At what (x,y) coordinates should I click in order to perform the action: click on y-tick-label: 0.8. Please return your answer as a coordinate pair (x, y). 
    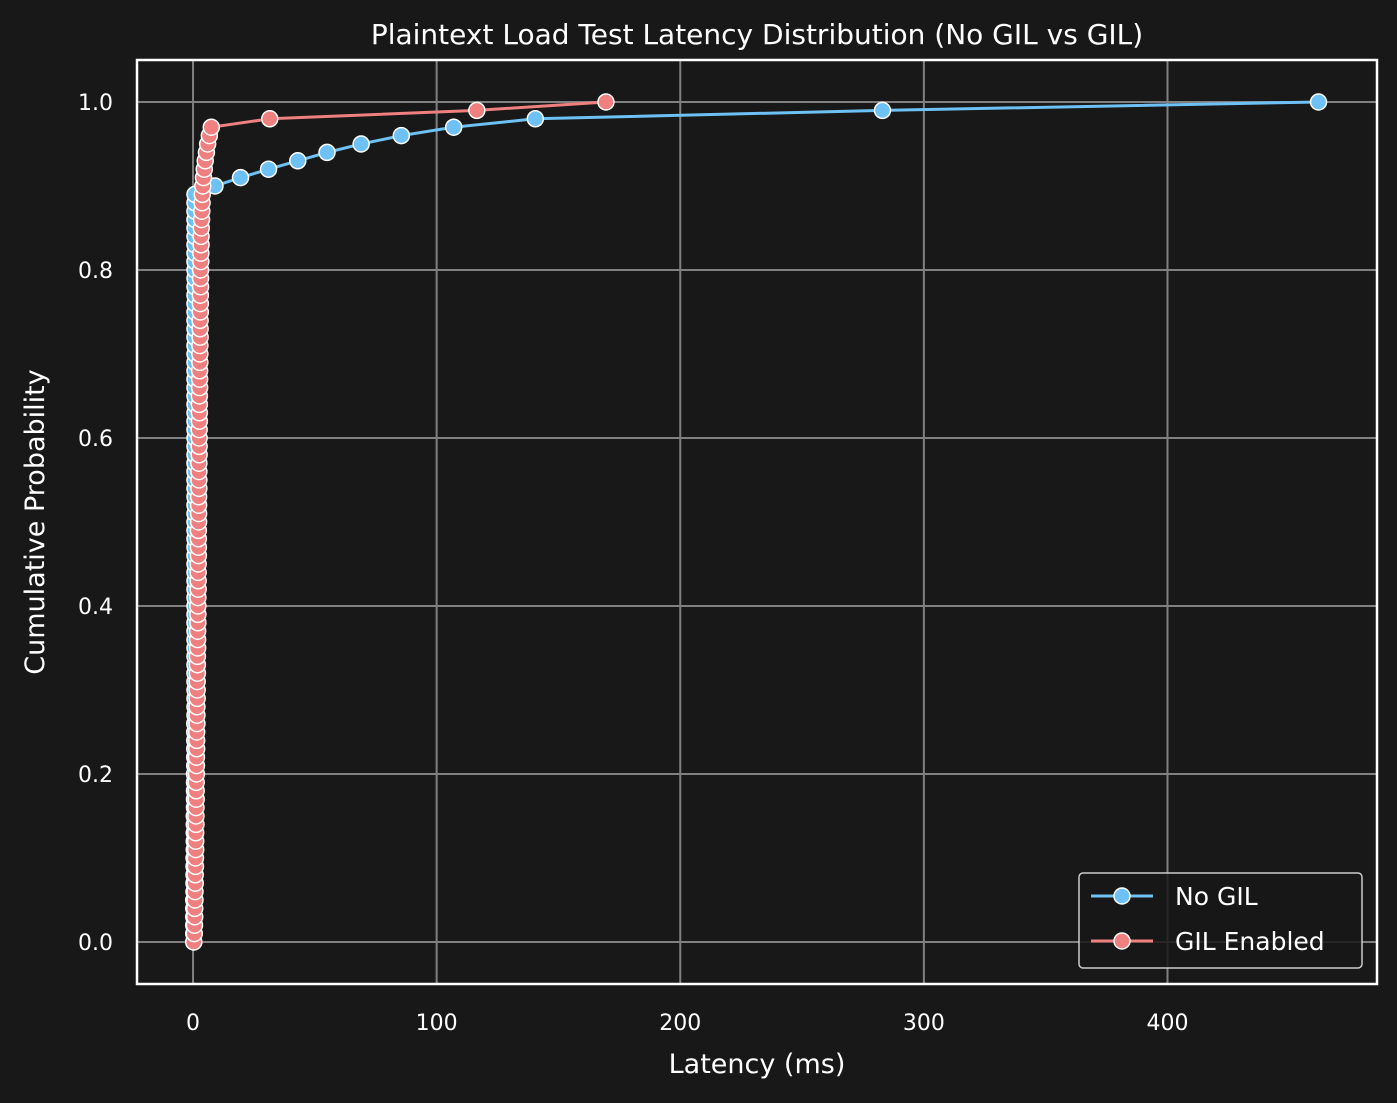
    Looking at the image, I should click on (95, 271).